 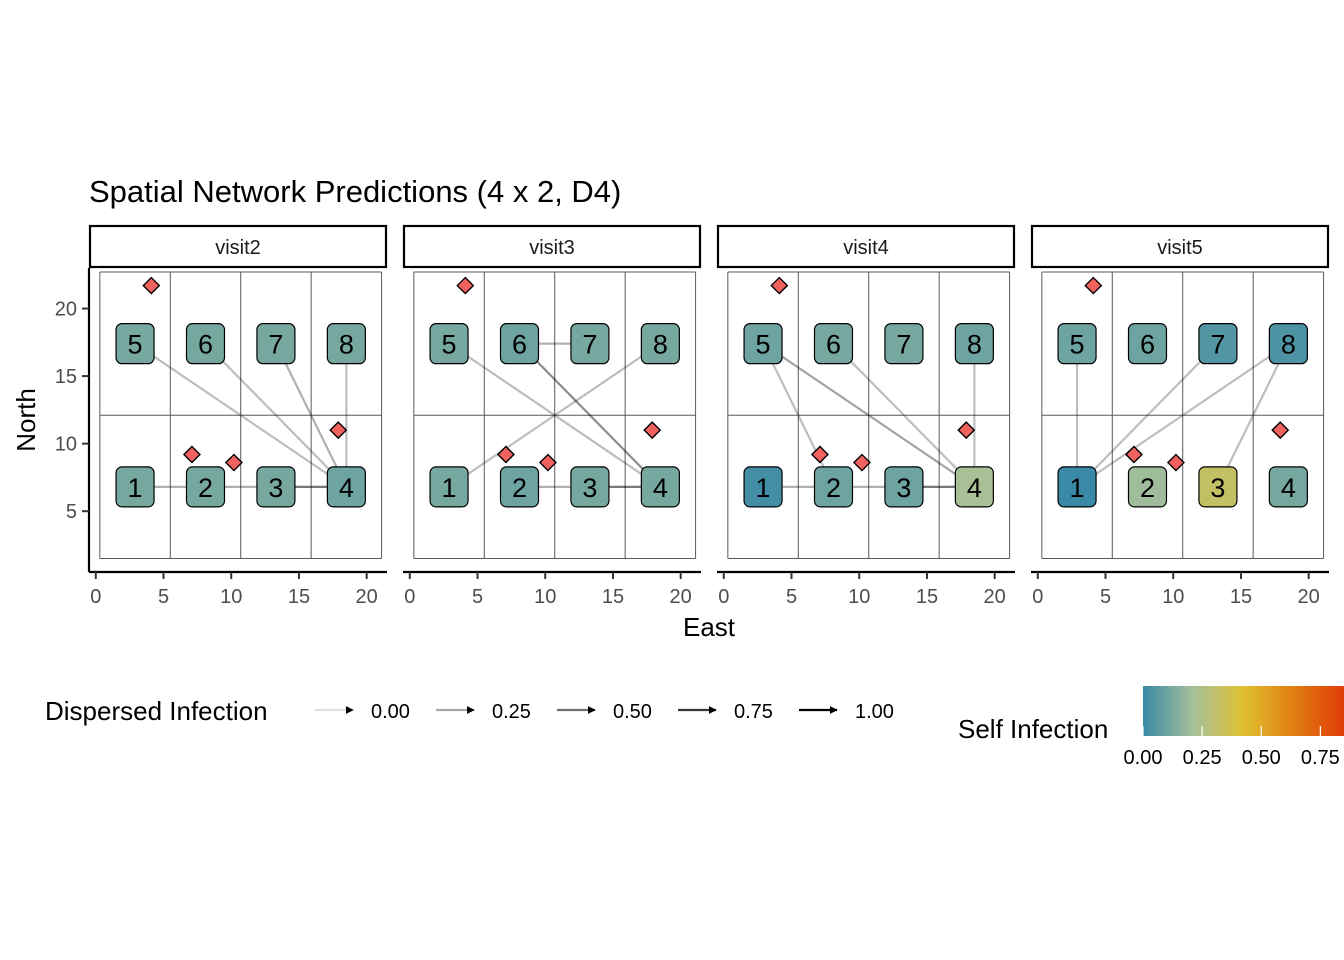 I want to click on legend-key-label: 0.25, so click(x=511, y=712).